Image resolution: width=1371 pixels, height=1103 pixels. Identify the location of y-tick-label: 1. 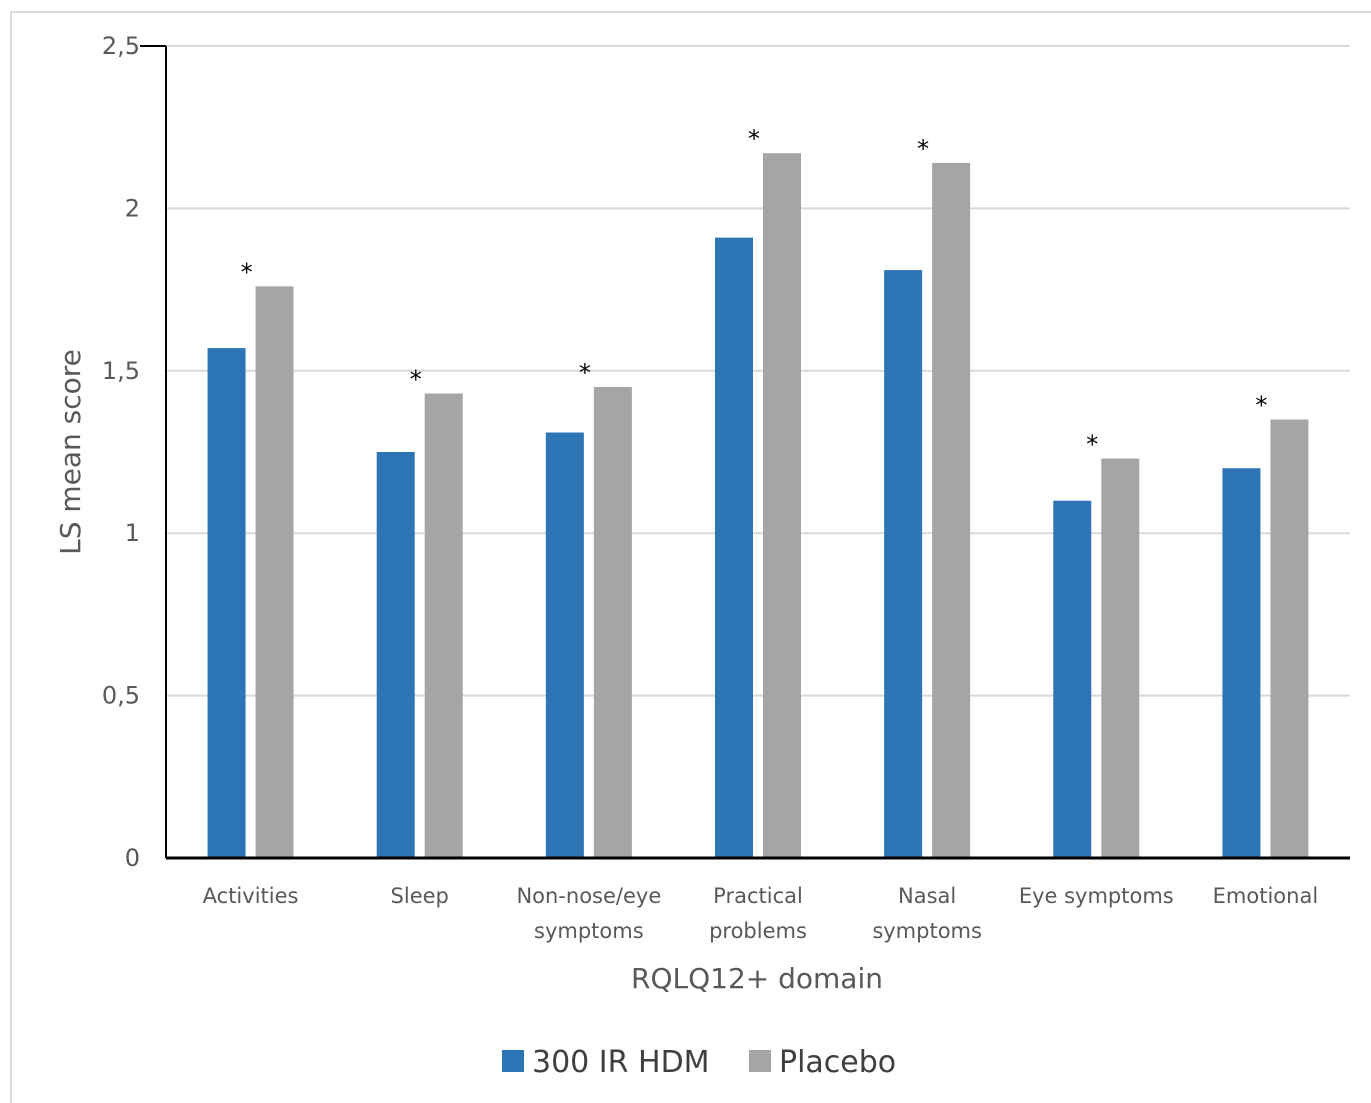
(132, 533).